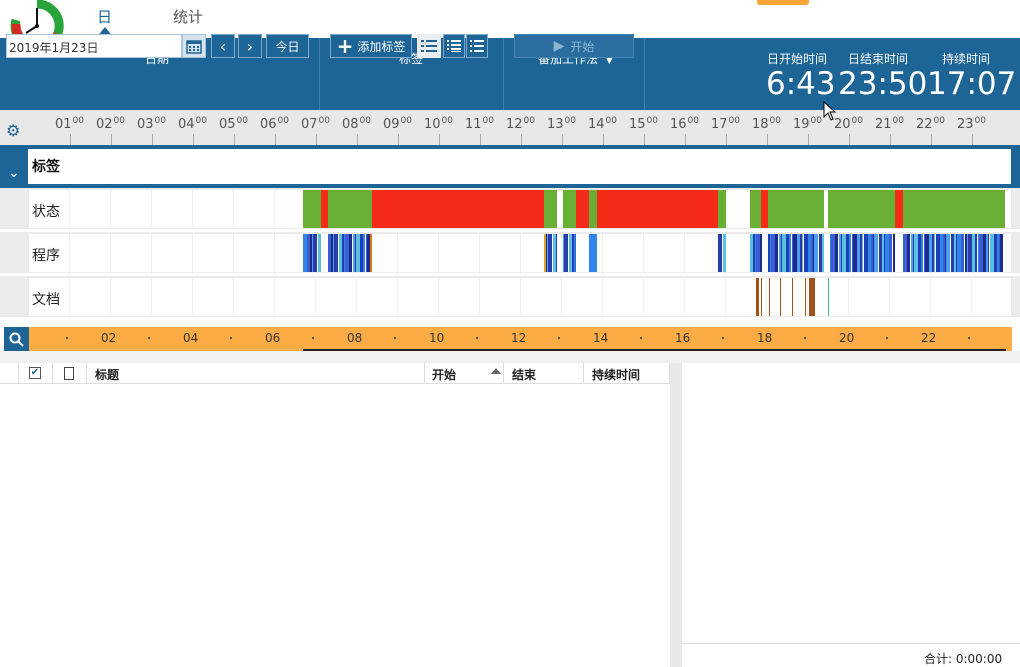  Describe the element at coordinates (510, 357) in the screenshot. I see `splitter` at that location.